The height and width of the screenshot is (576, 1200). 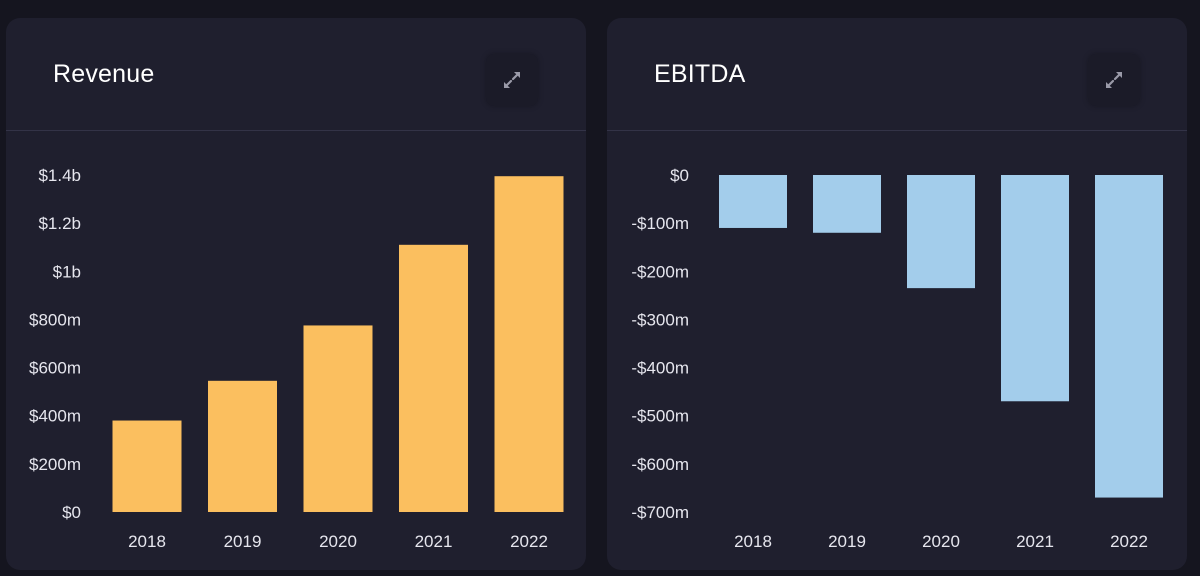 I want to click on ebitda-title: EBITDA, so click(x=700, y=74).